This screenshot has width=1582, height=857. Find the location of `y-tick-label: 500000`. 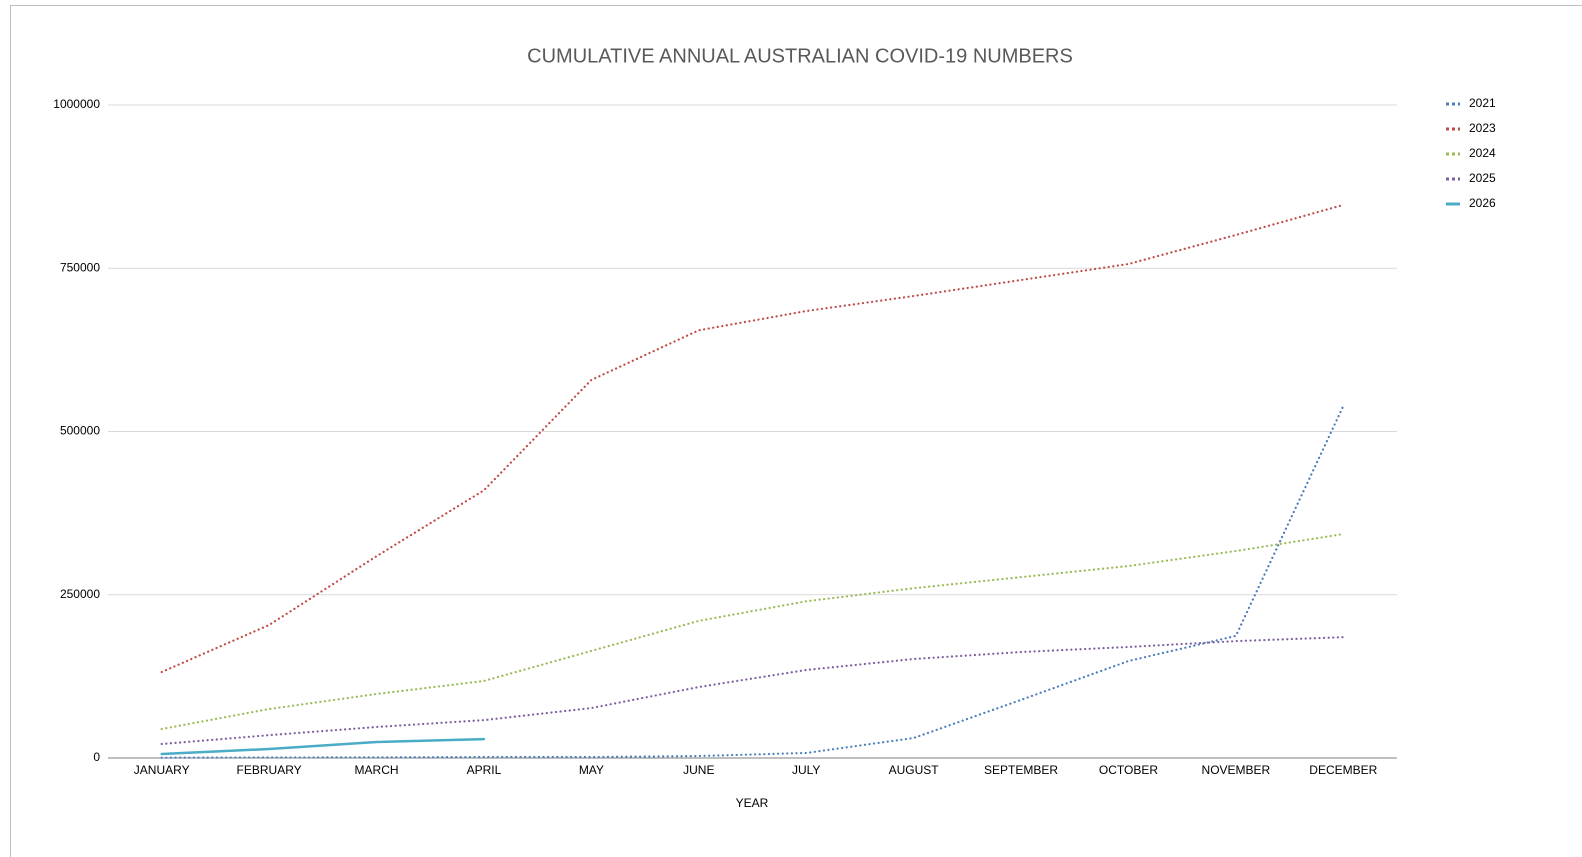

y-tick-label: 500000 is located at coordinates (80, 431).